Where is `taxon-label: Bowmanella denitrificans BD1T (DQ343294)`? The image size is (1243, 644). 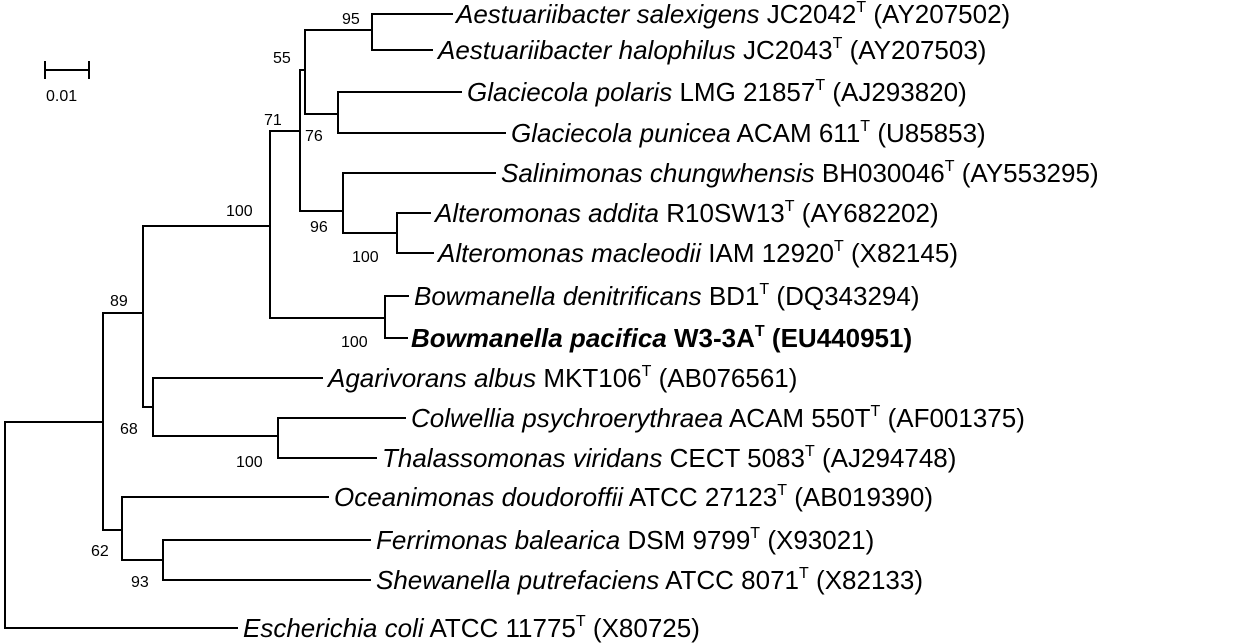 taxon-label: Bowmanella denitrificans BD1T (DQ343294) is located at coordinates (667, 290).